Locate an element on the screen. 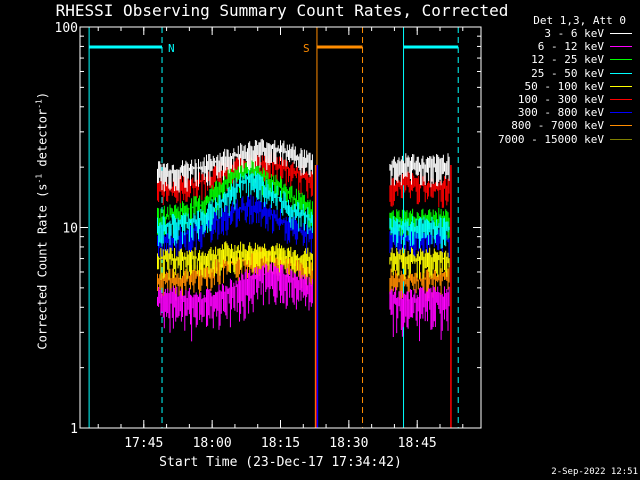  legend-item: 800 - 7000 keV is located at coordinates (560, 125).